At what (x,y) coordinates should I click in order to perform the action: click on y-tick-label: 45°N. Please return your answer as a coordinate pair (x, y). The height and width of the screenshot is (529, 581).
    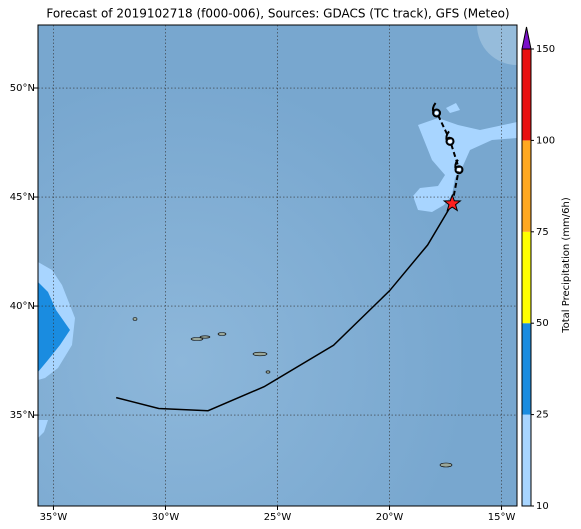
    Looking at the image, I should click on (22, 197).